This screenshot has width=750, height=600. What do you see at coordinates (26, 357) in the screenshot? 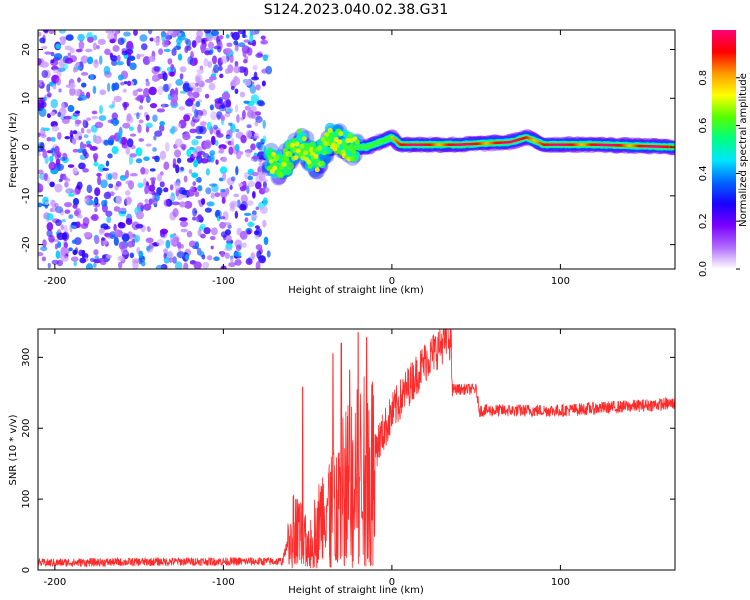
I see `y-tick-label: 300` at bounding box center [26, 357].